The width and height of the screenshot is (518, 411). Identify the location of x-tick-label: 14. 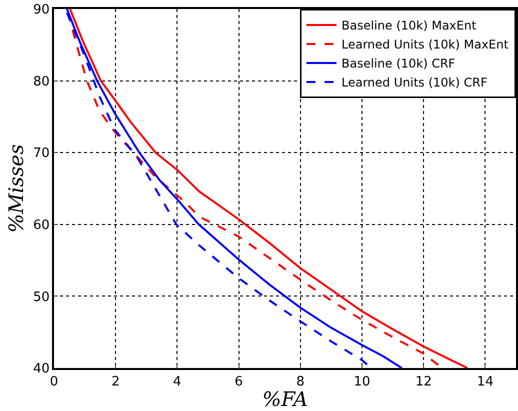
(485, 382).